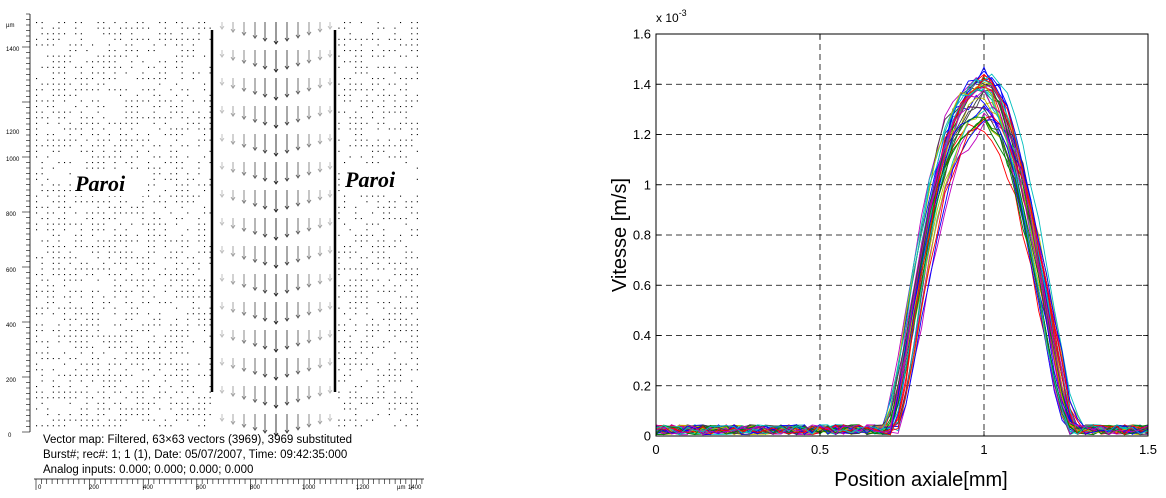 This screenshot has height=498, width=1166. I want to click on y-axis-label: Vitesse [m/s], so click(620, 235).